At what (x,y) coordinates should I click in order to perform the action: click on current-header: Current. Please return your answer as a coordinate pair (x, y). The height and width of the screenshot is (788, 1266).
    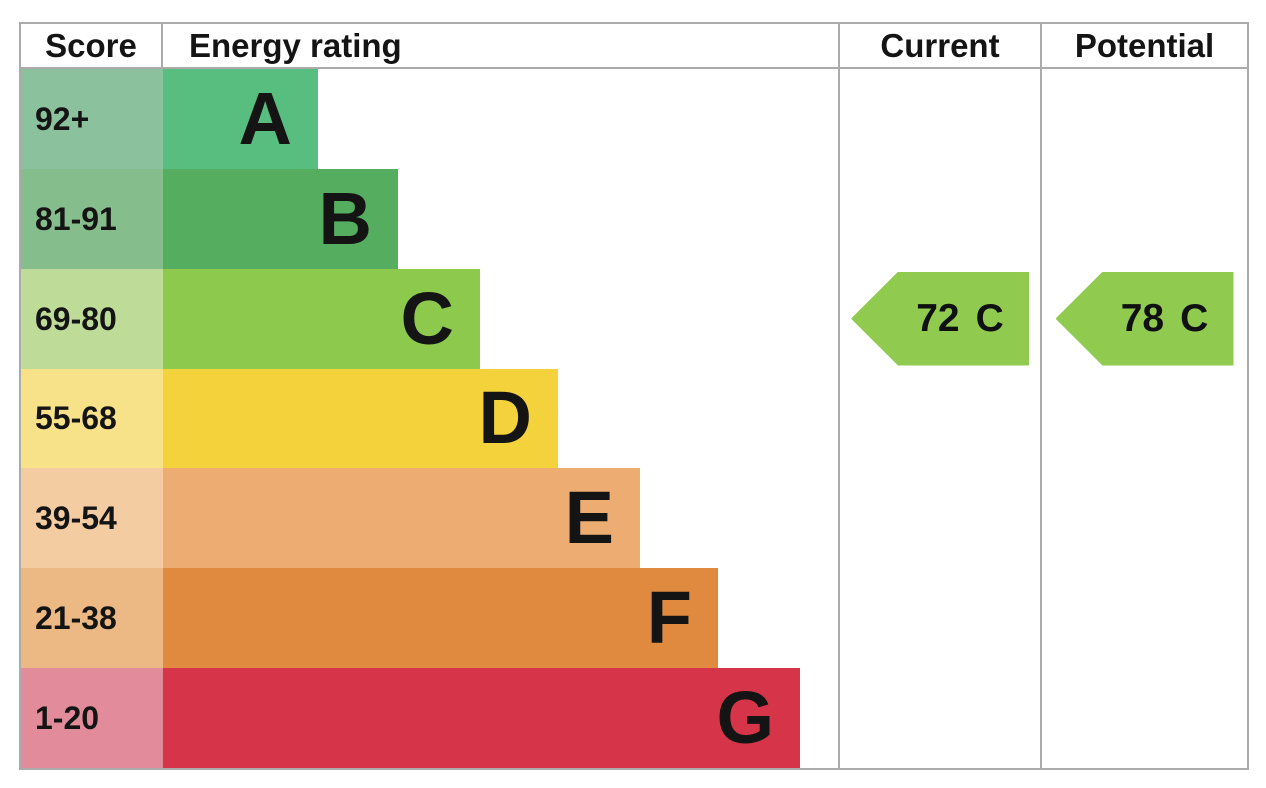
    Looking at the image, I should click on (939, 46).